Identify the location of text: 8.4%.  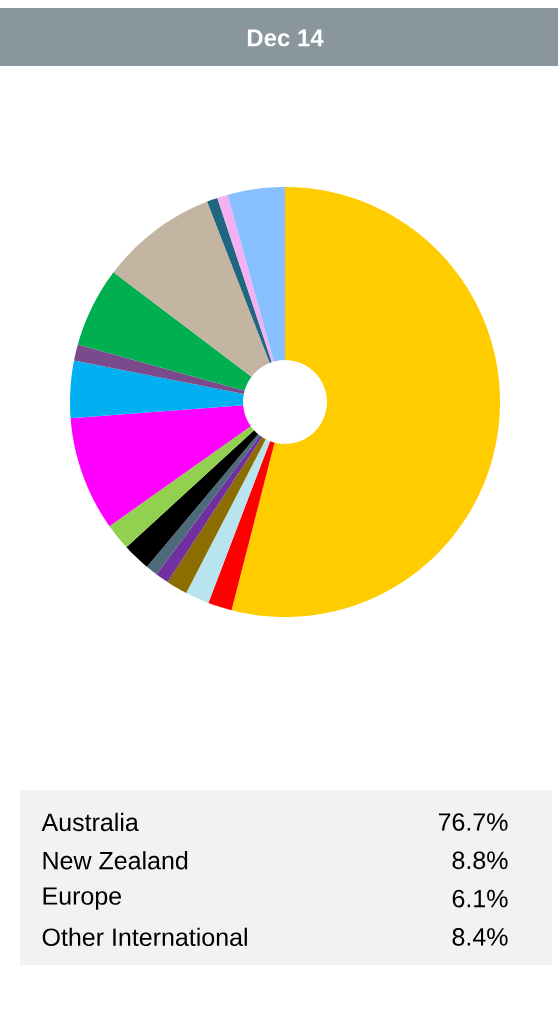
(480, 937).